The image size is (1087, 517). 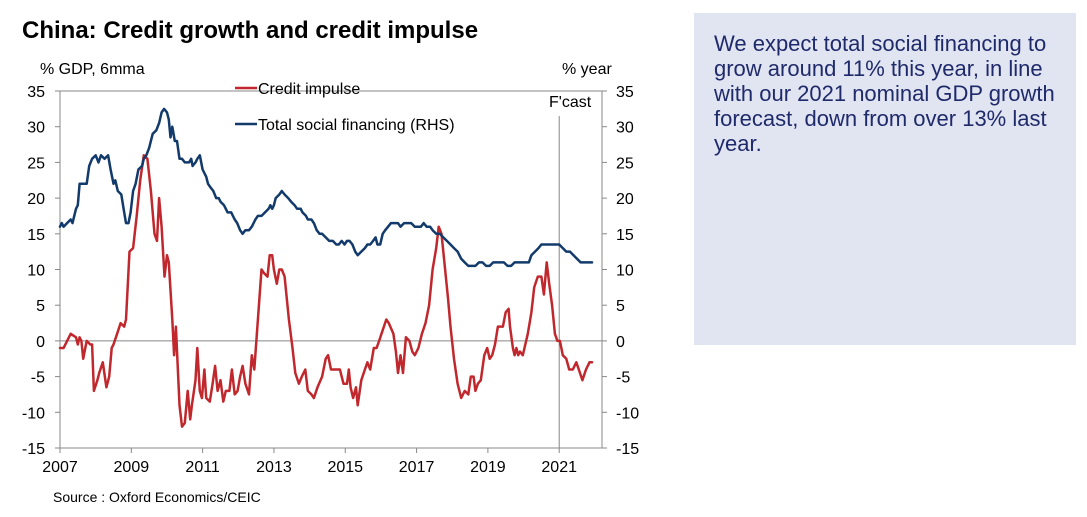 What do you see at coordinates (488, 467) in the screenshot?
I see `x-tick-label: 2019` at bounding box center [488, 467].